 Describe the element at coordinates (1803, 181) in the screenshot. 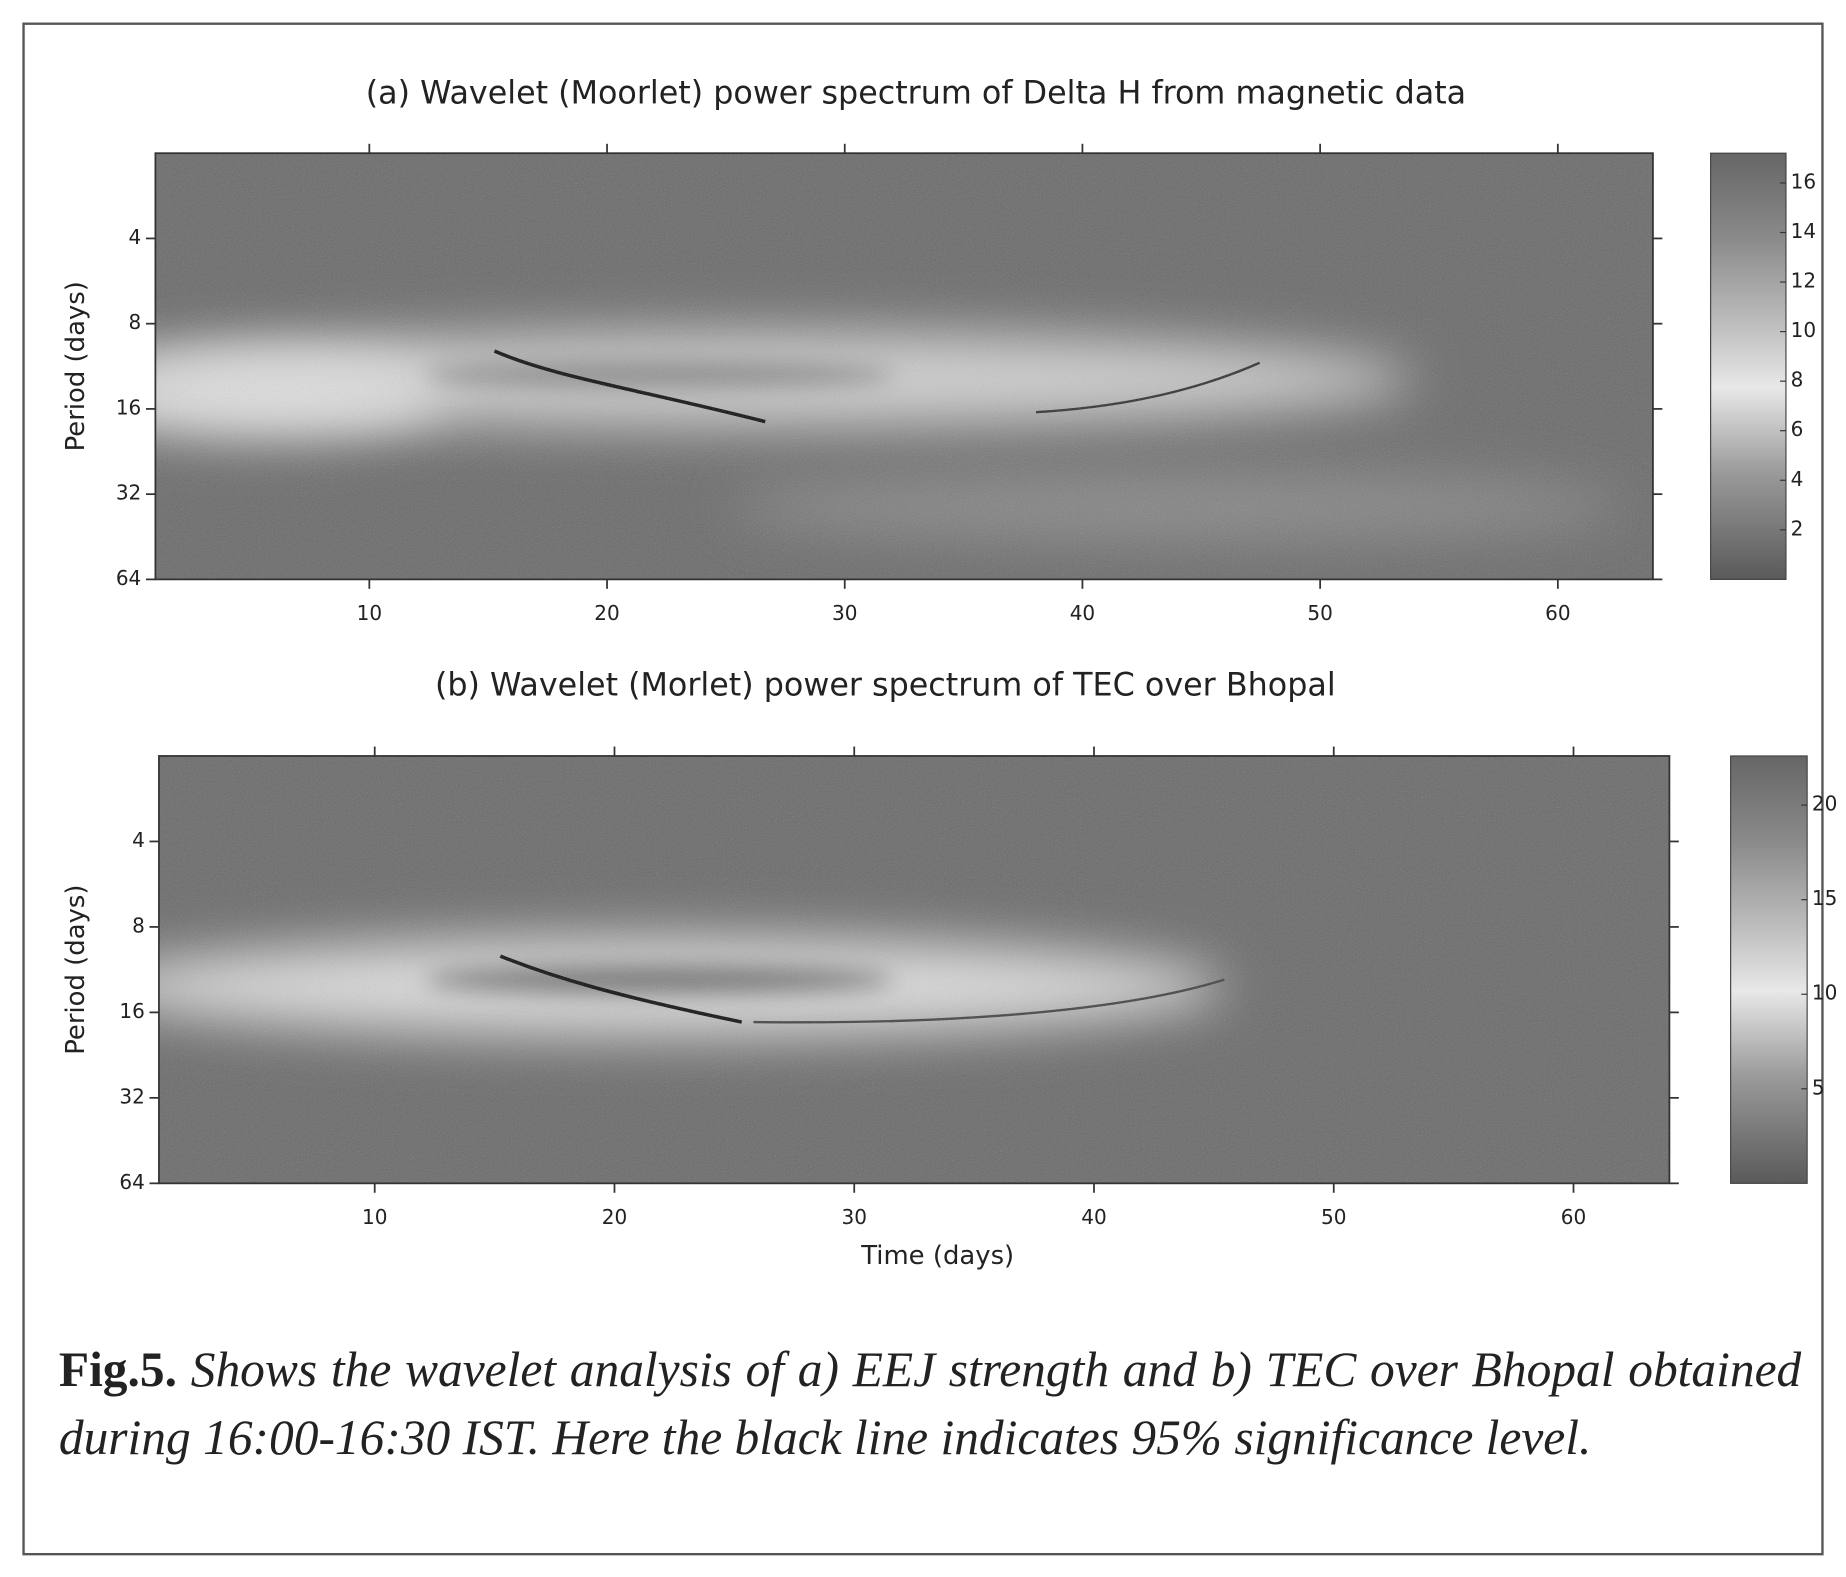

I see `colorbar-tick-label: 16` at that location.